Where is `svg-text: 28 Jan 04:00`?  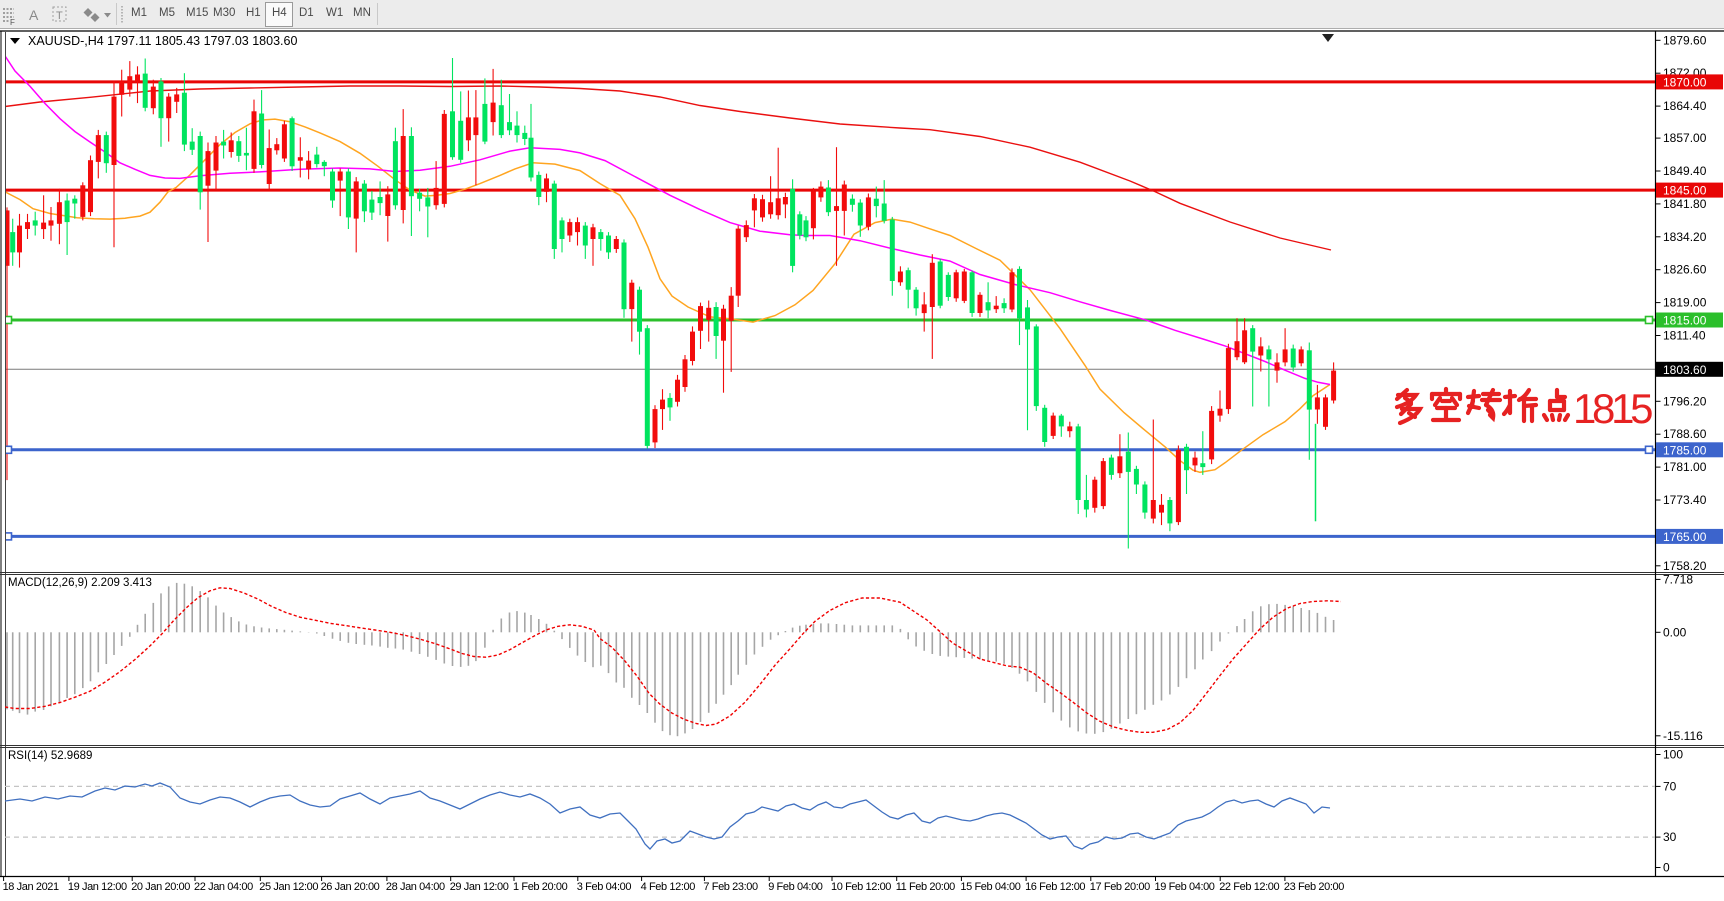
svg-text: 28 Jan 04:00 is located at coordinates (415, 887).